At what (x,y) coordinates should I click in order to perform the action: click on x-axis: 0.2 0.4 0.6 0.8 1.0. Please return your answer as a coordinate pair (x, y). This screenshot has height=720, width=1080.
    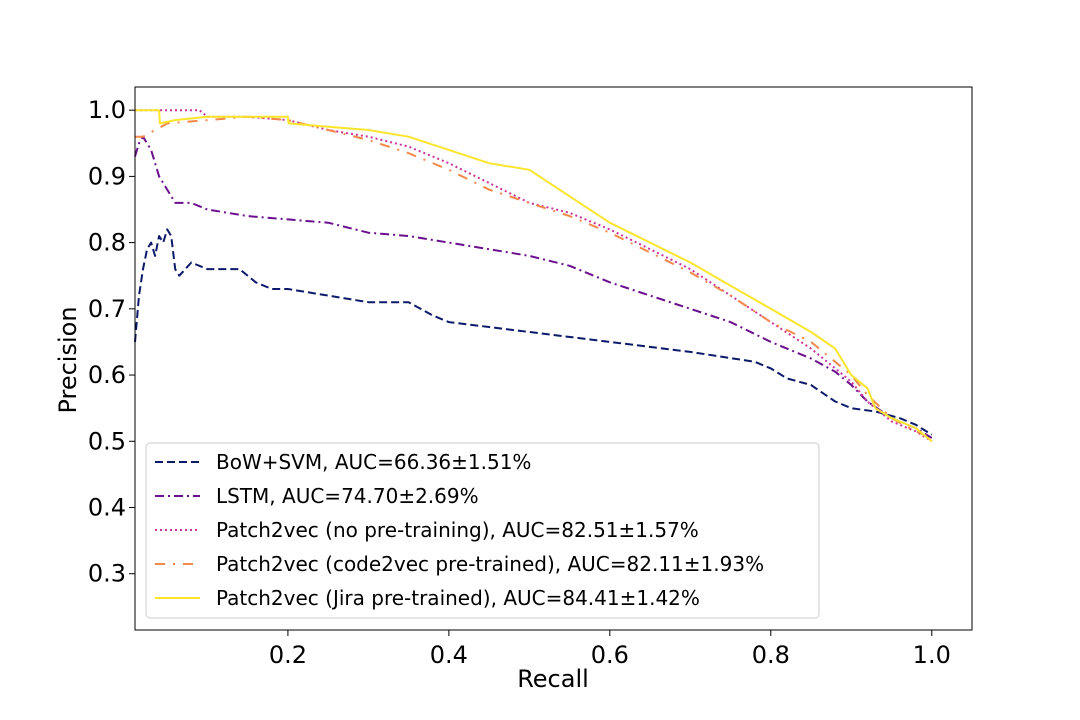
    Looking at the image, I should click on (610, 649).